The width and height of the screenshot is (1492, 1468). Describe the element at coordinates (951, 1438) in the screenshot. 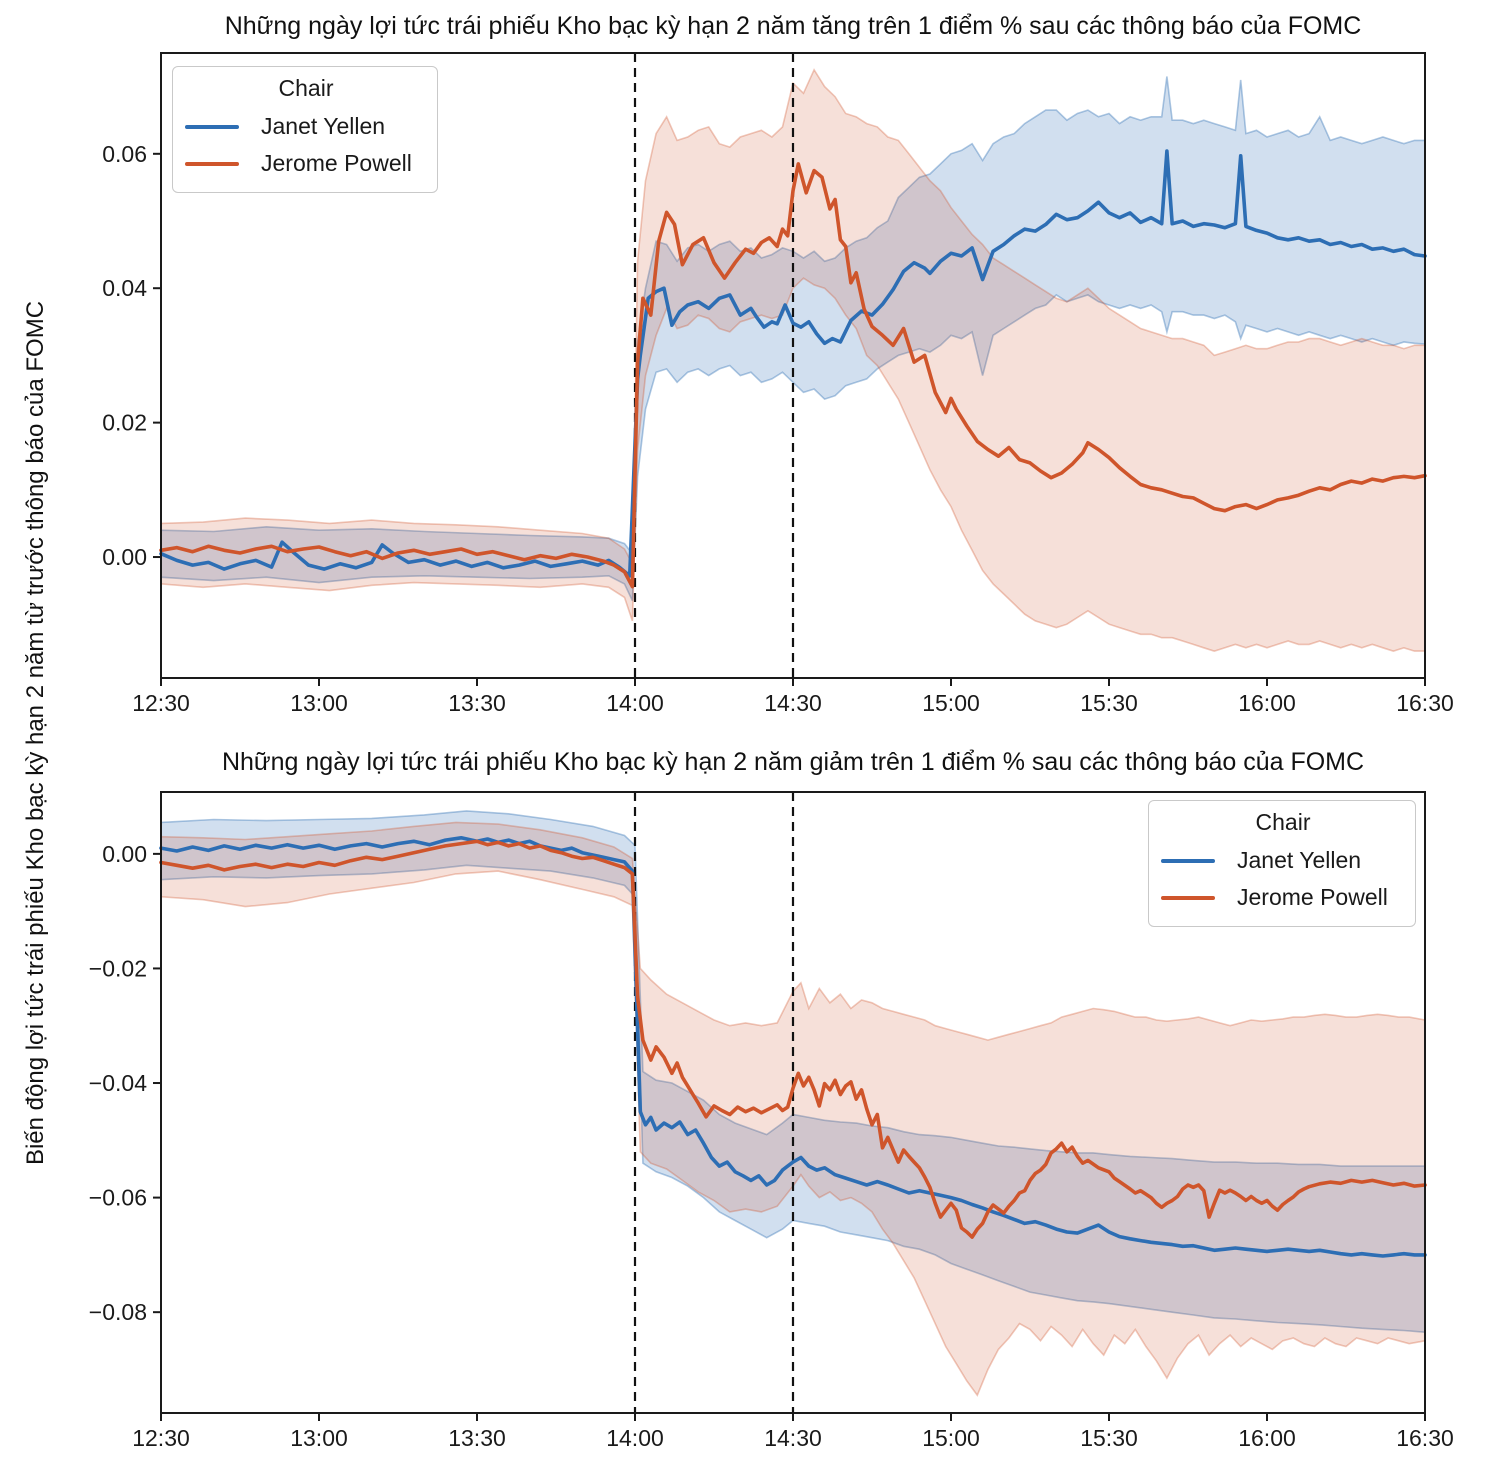

I see `x-tick-label-bottom: 15:00` at that location.